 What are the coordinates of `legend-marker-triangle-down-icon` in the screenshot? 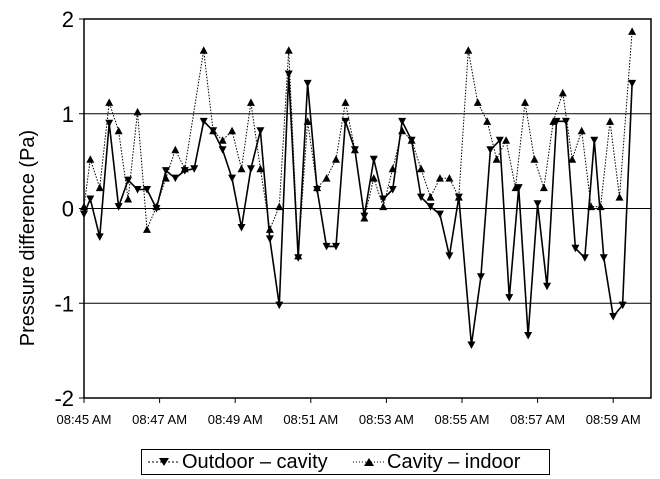 It's located at (164, 462).